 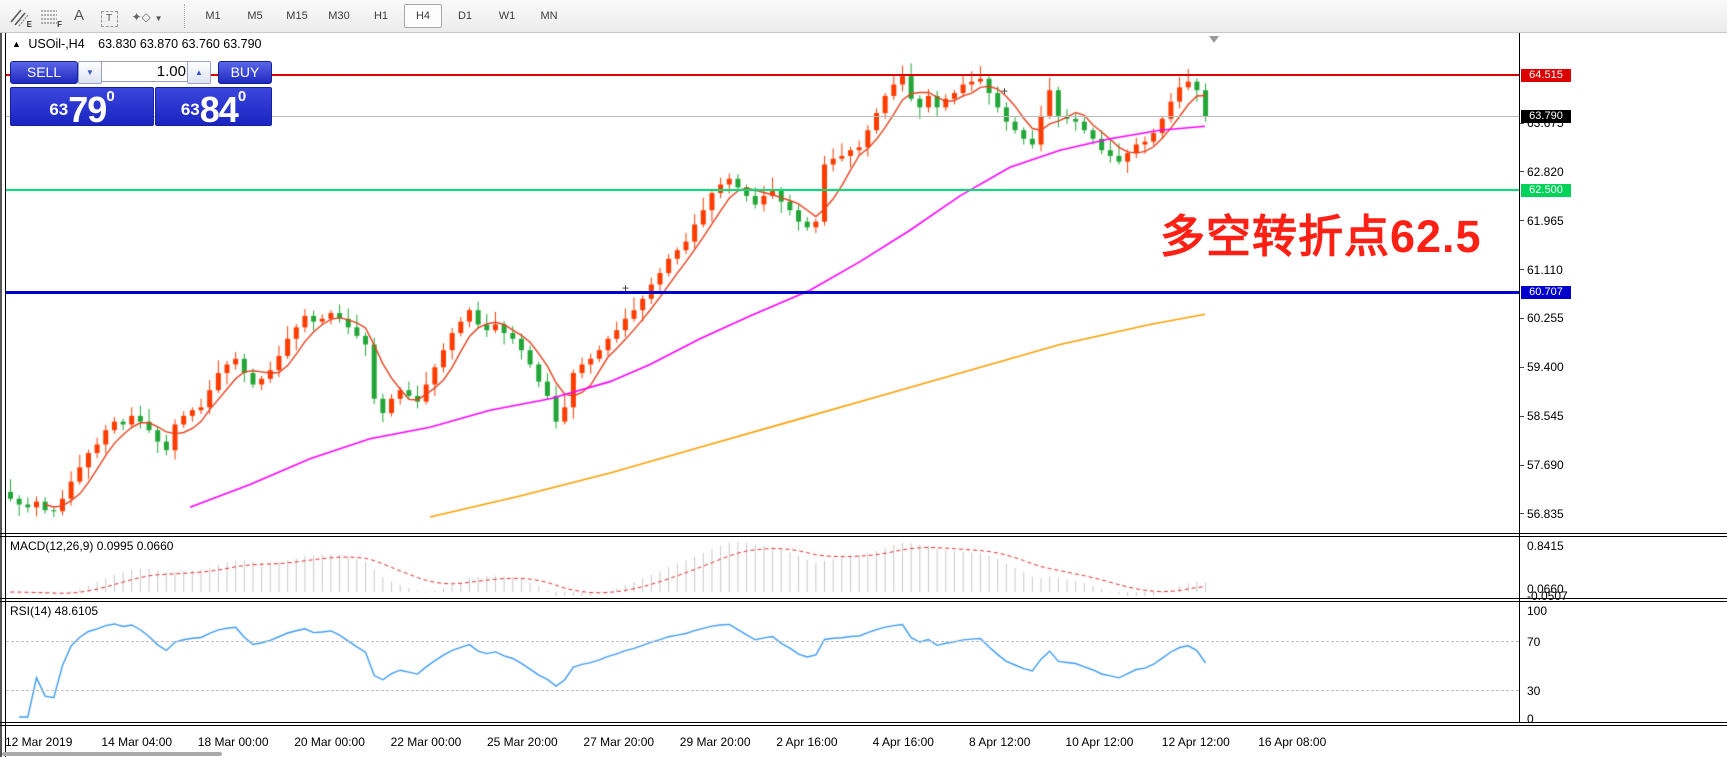 I want to click on price-tick-label: 57.690, so click(x=1545, y=465).